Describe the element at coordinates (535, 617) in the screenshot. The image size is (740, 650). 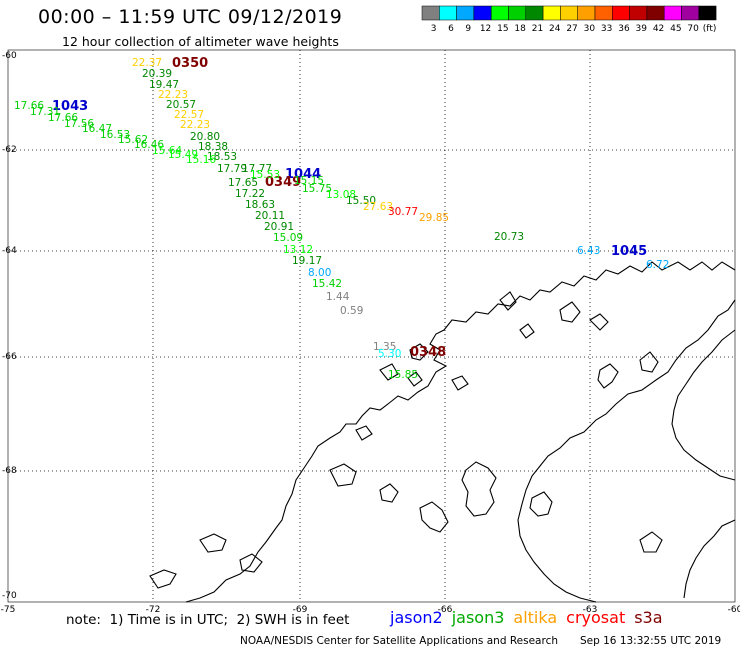
I see `satellite-name: altika` at that location.